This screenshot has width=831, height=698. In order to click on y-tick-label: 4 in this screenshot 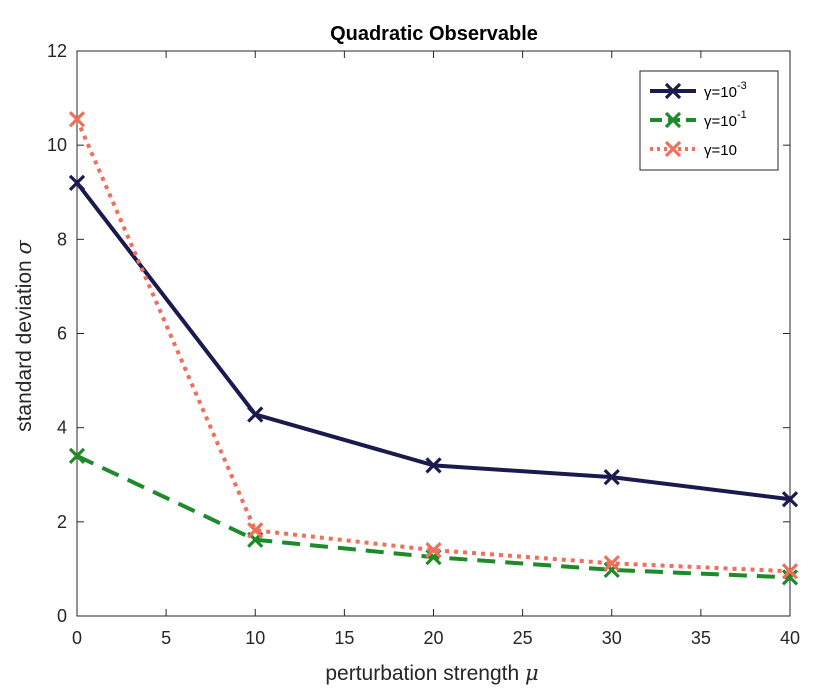, I will do `click(62, 428)`.